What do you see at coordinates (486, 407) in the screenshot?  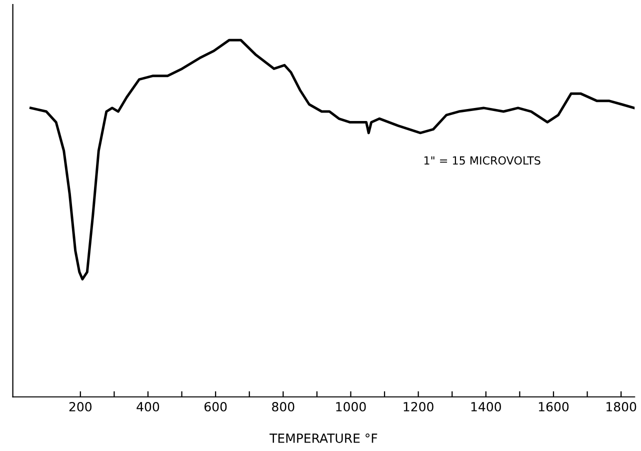 I see `x-tick-label: 1400` at bounding box center [486, 407].